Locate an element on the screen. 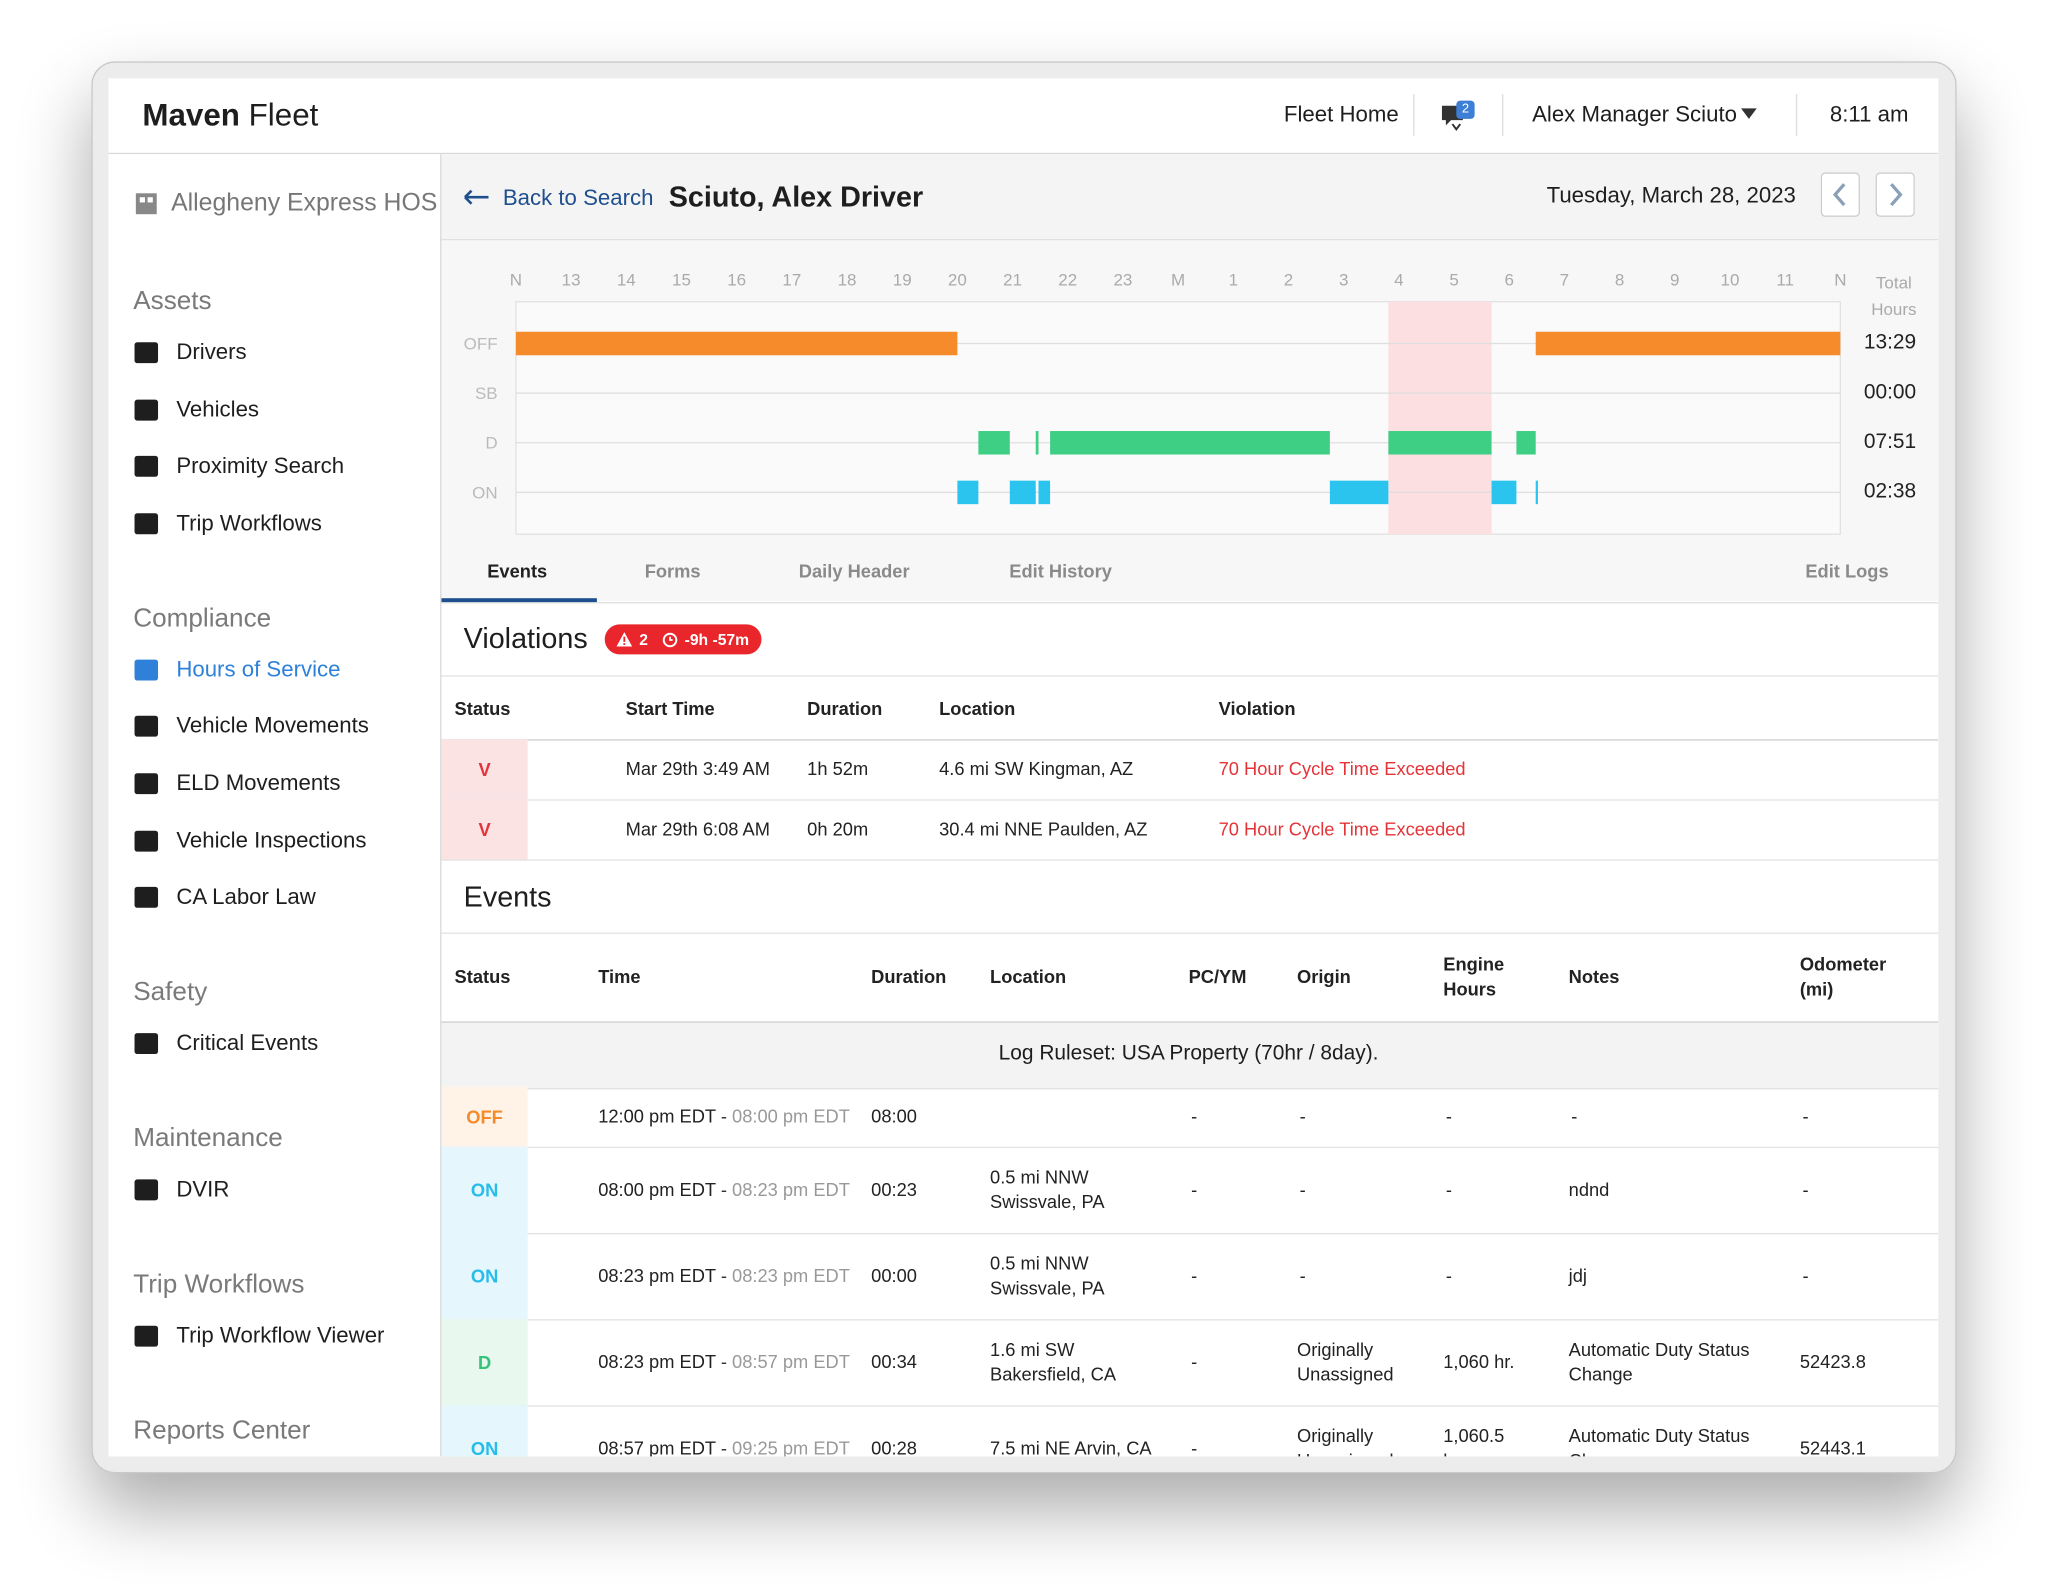 The width and height of the screenshot is (2048, 1596). time-end: 08:57 pm EDT is located at coordinates (791, 1362).